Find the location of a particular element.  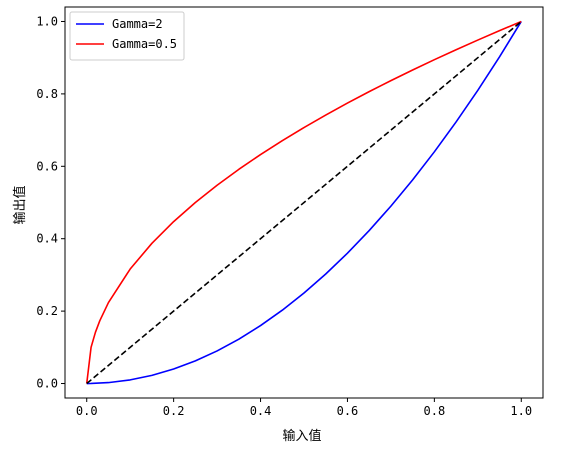

y-axis-ticks: 0.0 0.2 0.4 0.6 0.8 1.0 is located at coordinates (50, 202).